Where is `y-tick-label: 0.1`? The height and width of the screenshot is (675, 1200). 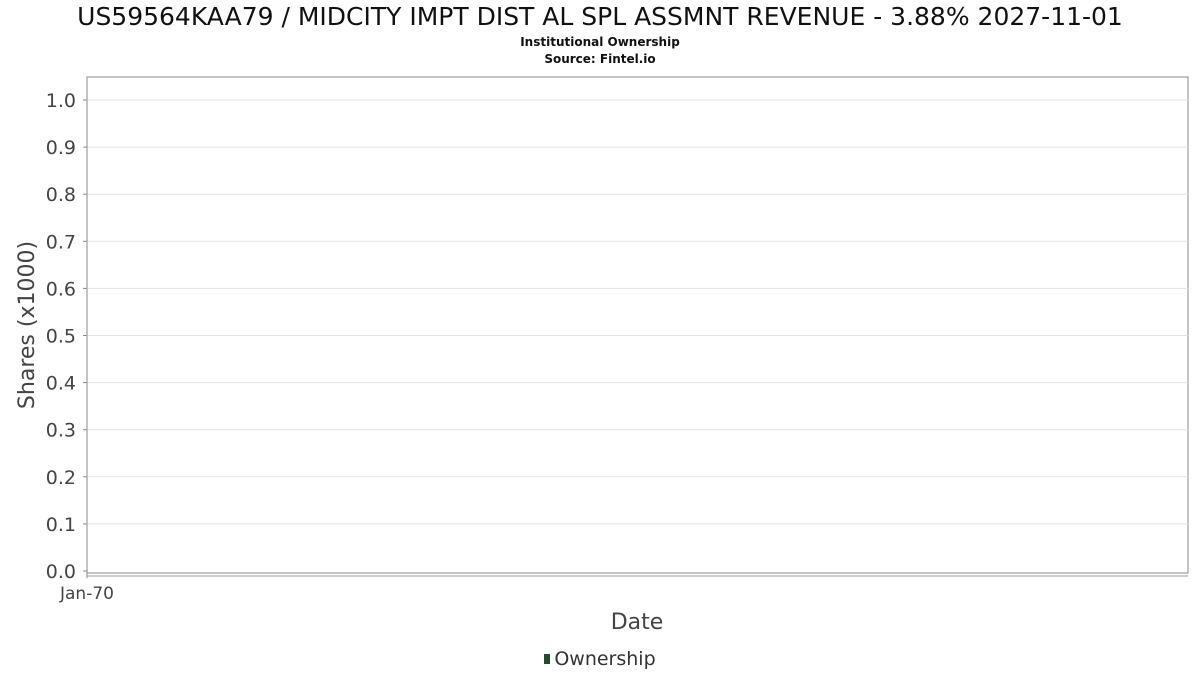
y-tick-label: 0.1 is located at coordinates (61, 525).